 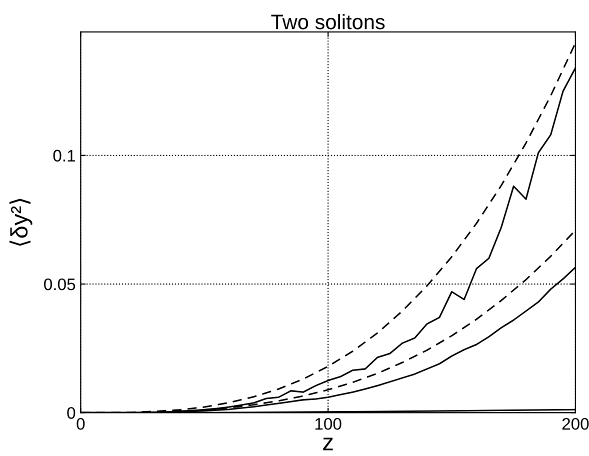 What do you see at coordinates (328, 22) in the screenshot?
I see `chart-title: Two solitons` at bounding box center [328, 22].